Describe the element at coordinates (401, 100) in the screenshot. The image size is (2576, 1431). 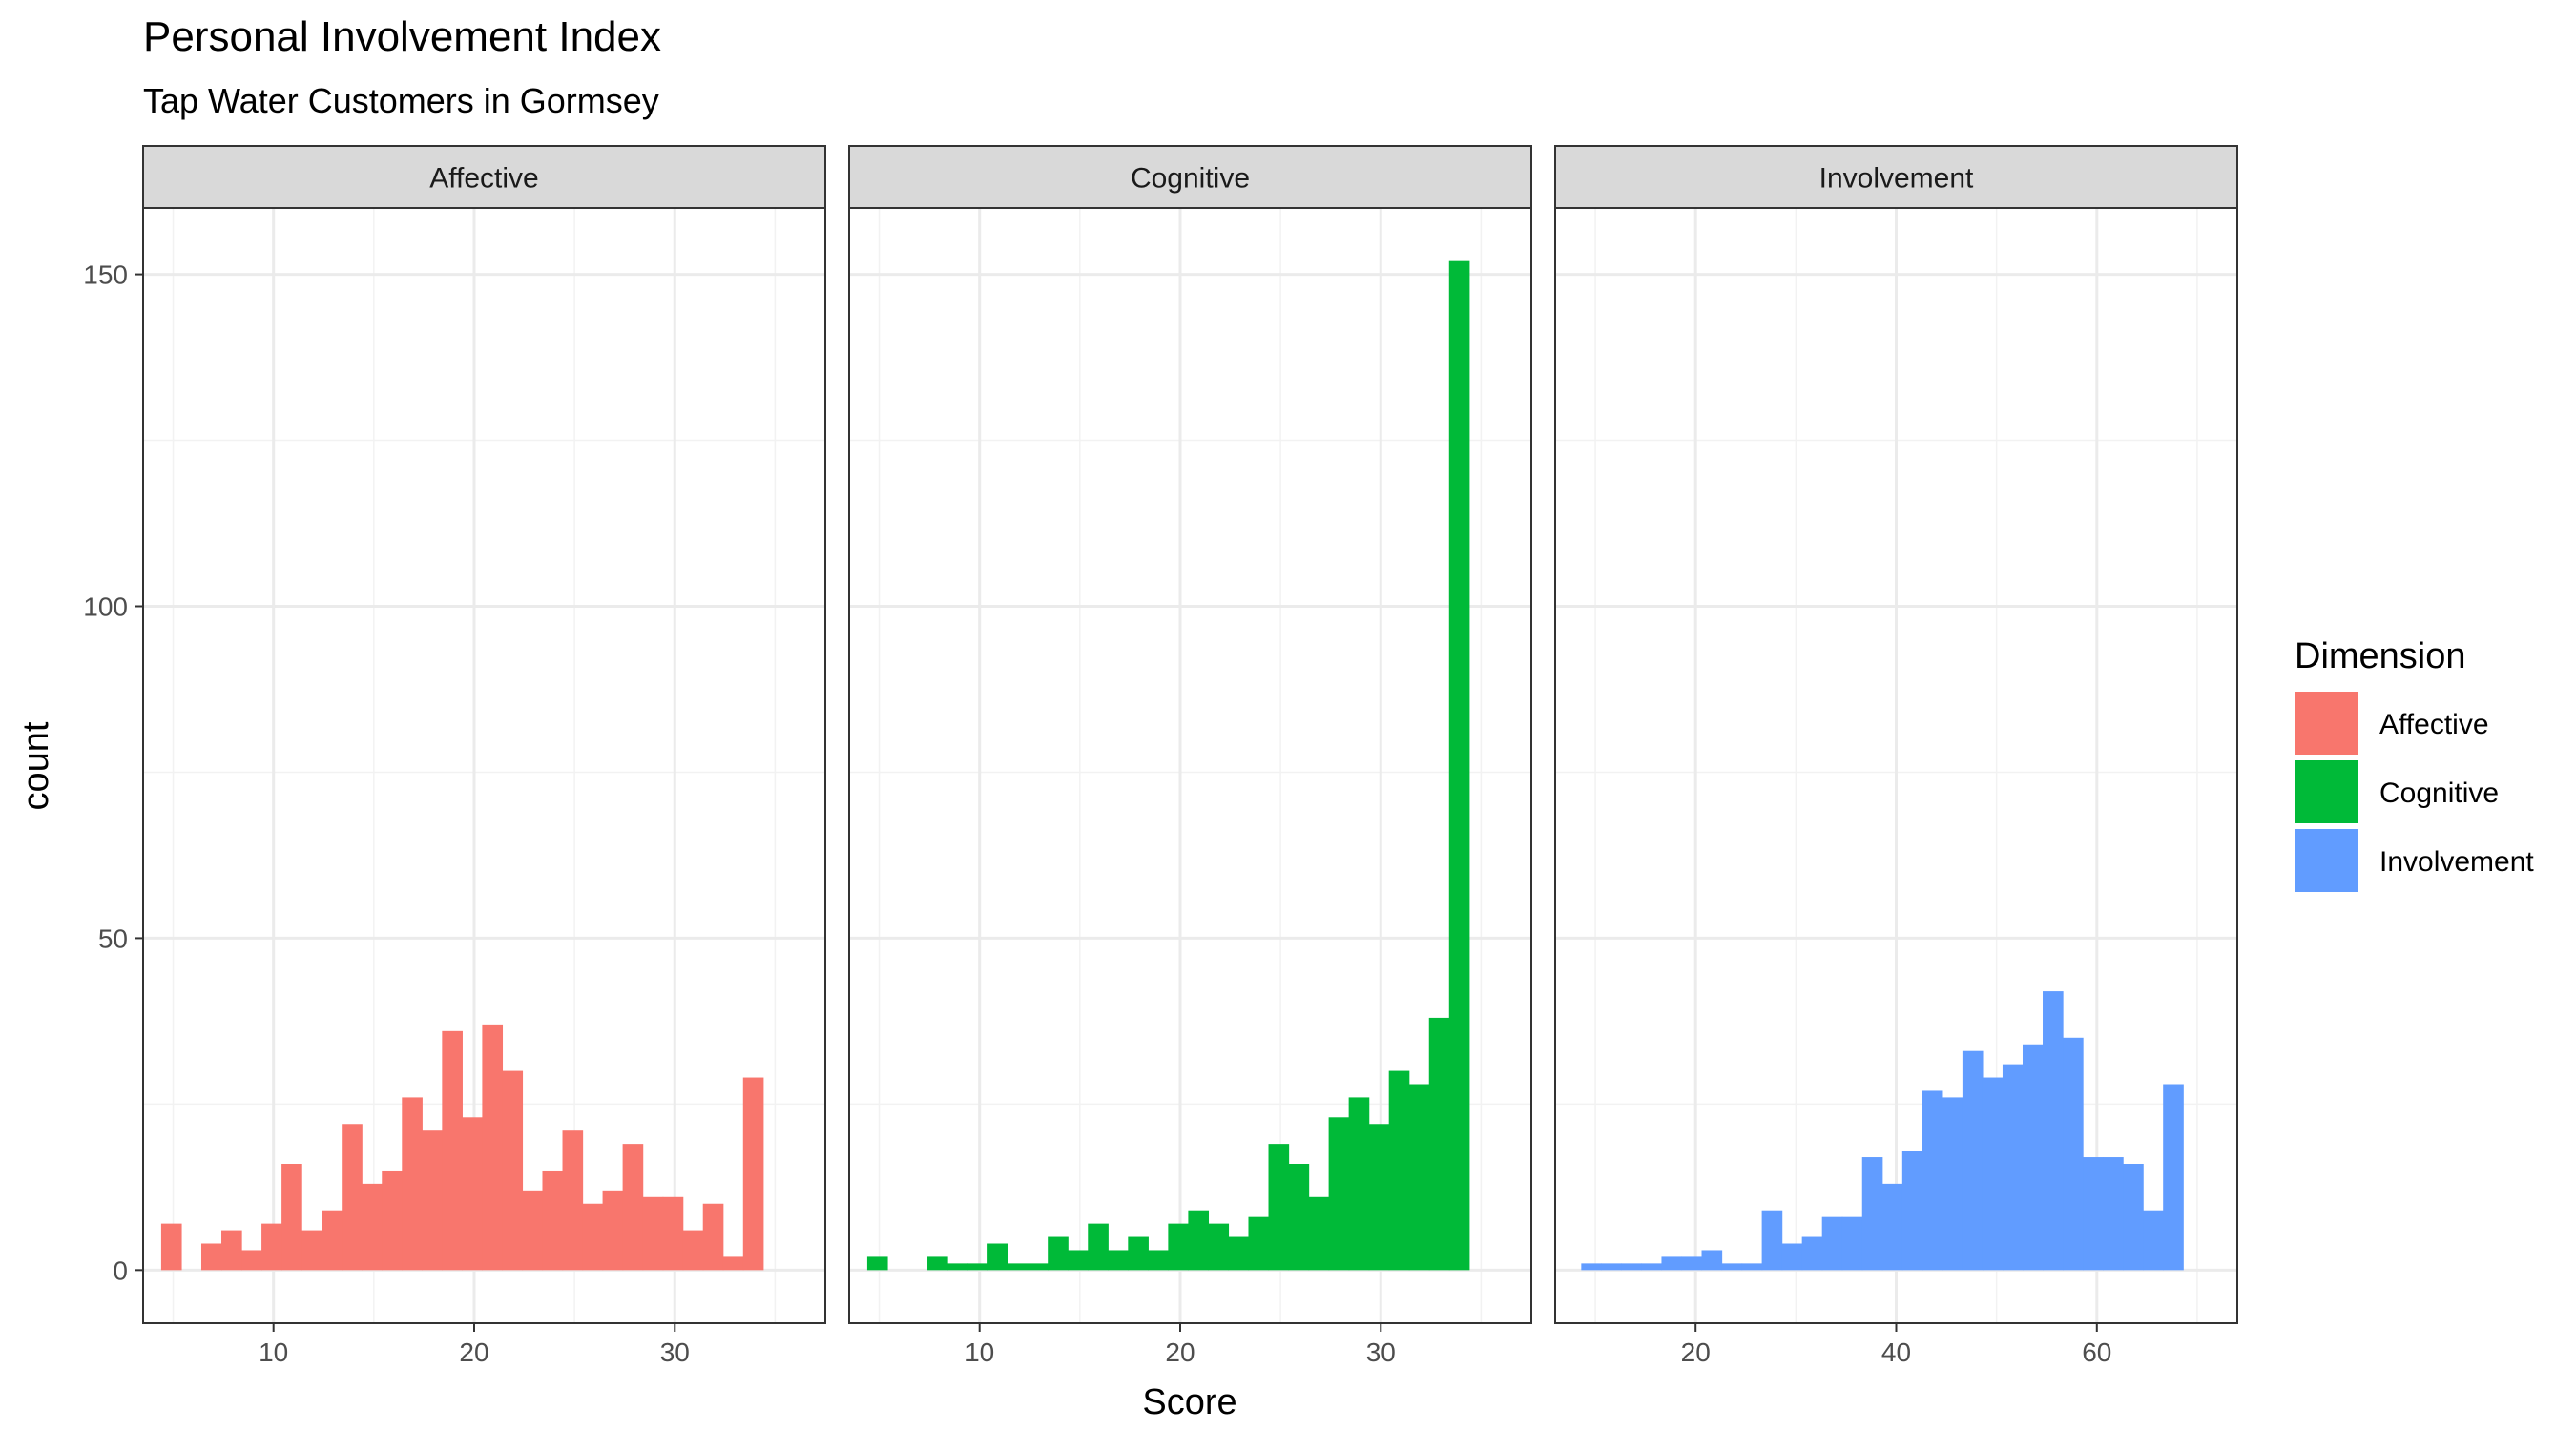
I see `chart-subtitle: Tap Water Customers in Gormsey` at that location.